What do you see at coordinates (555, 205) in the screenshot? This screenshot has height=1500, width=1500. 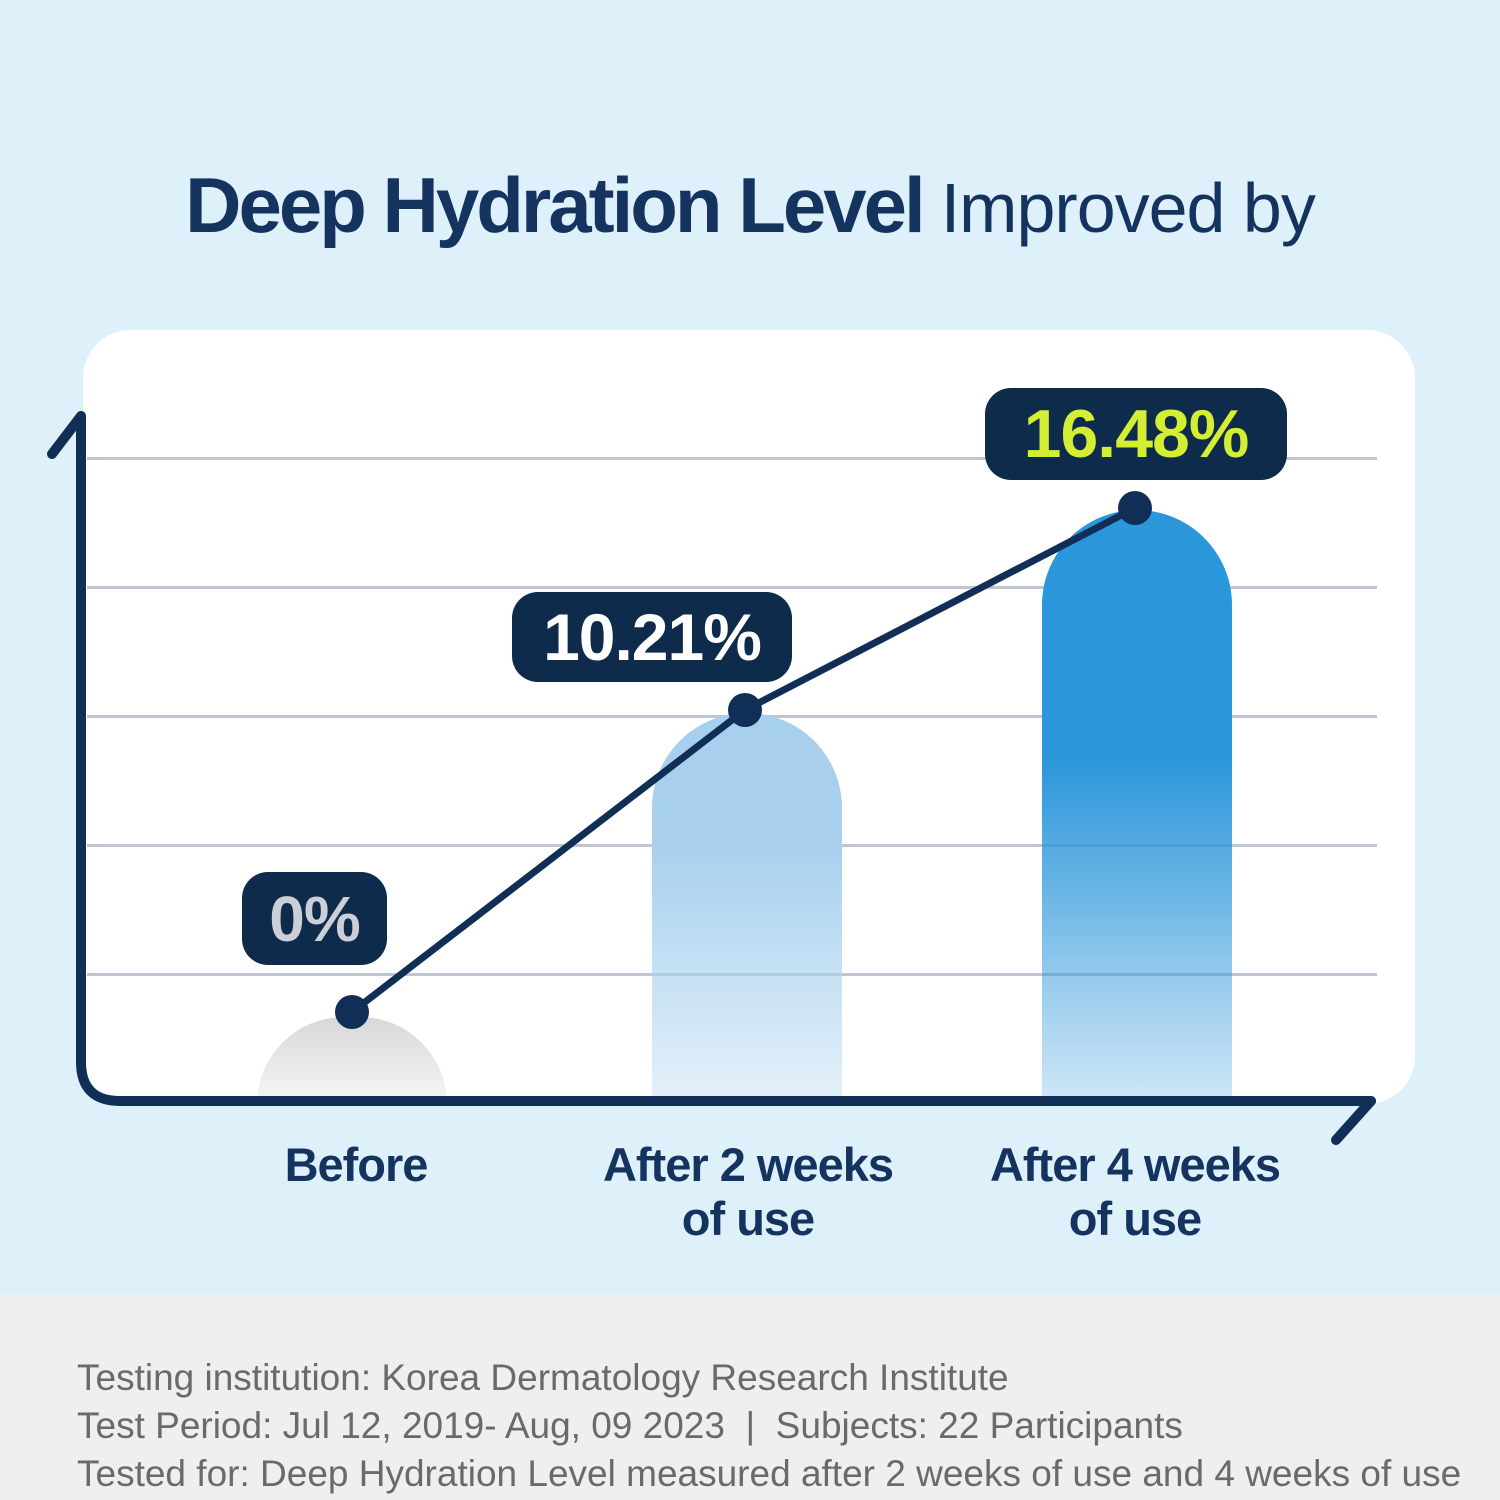 I see `title-main: Deep Hydration Level` at bounding box center [555, 205].